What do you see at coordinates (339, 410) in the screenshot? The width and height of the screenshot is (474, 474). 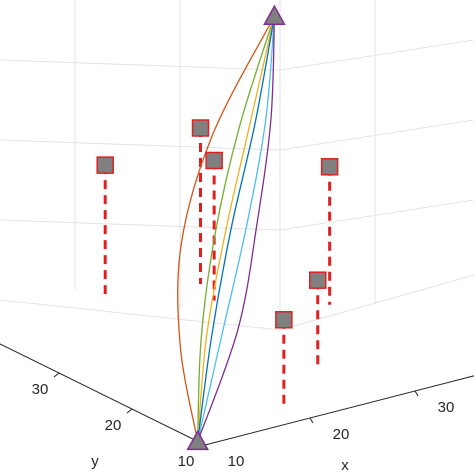 I see `x-axis-line` at bounding box center [339, 410].